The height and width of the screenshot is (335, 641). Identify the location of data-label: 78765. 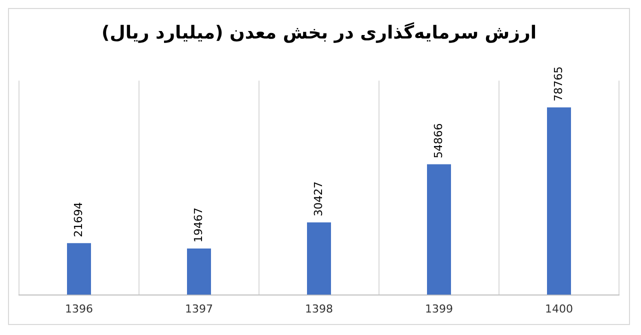
(558, 84).